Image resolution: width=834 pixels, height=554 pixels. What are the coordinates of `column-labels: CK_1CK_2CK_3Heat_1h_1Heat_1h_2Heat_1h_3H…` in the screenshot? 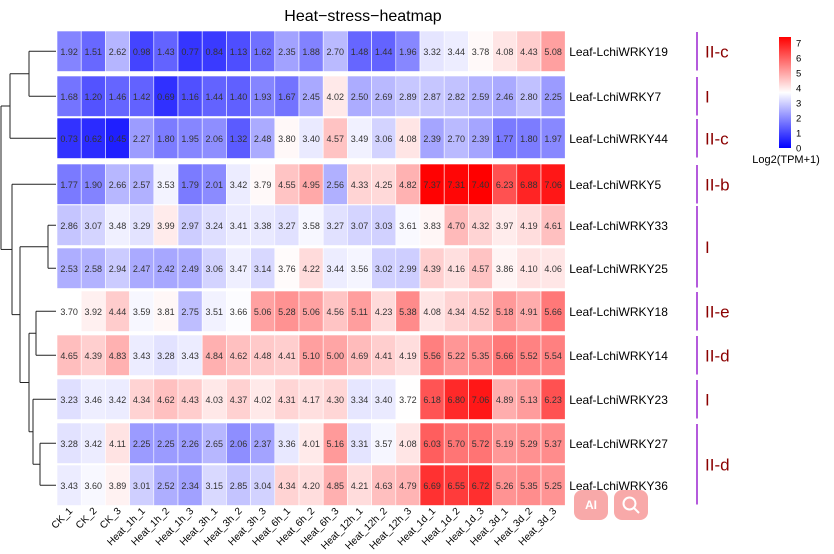 It's located at (305, 529).